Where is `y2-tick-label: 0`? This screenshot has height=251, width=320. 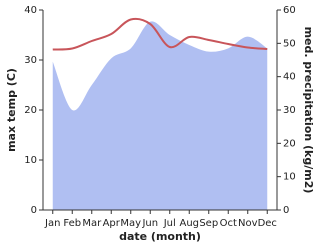
y2-tick-label: 0 is located at coordinates (286, 210).